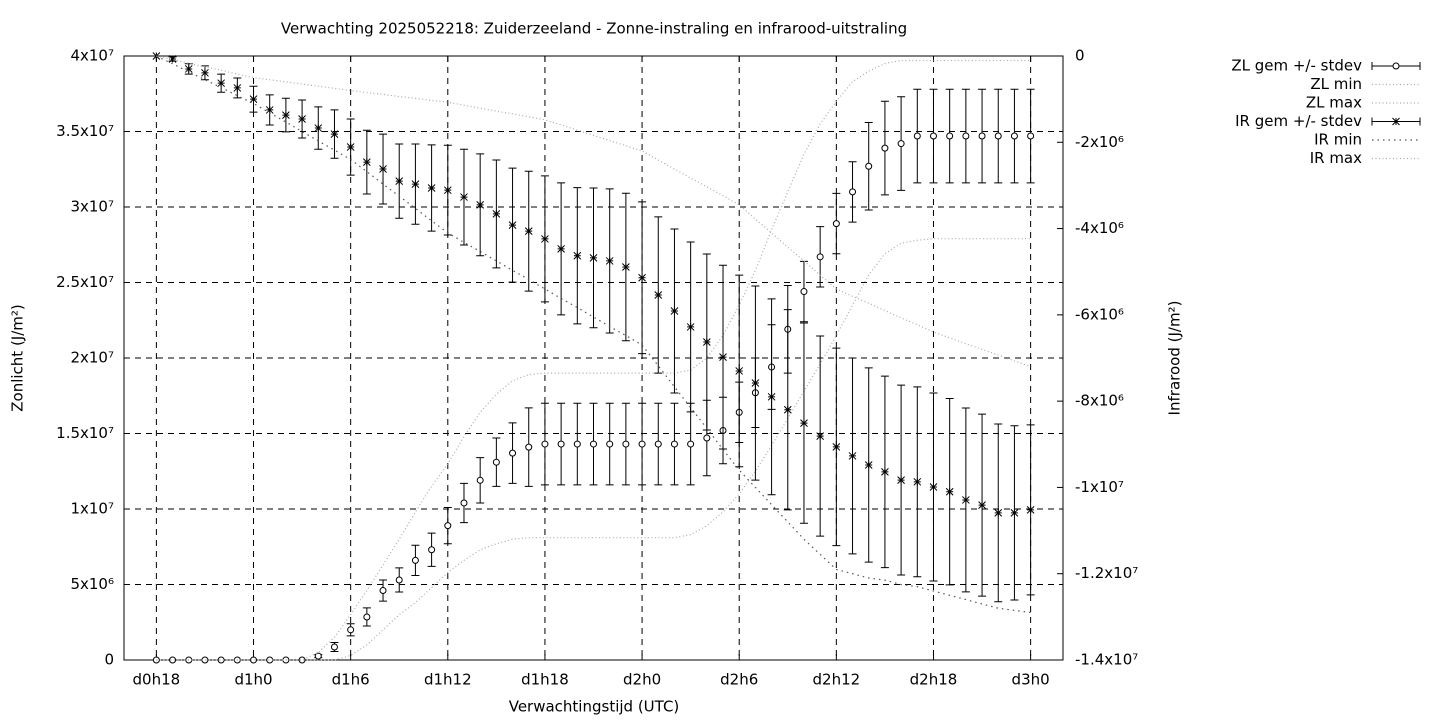  I want to click on x-tick-label: d1h12, so click(448, 680).